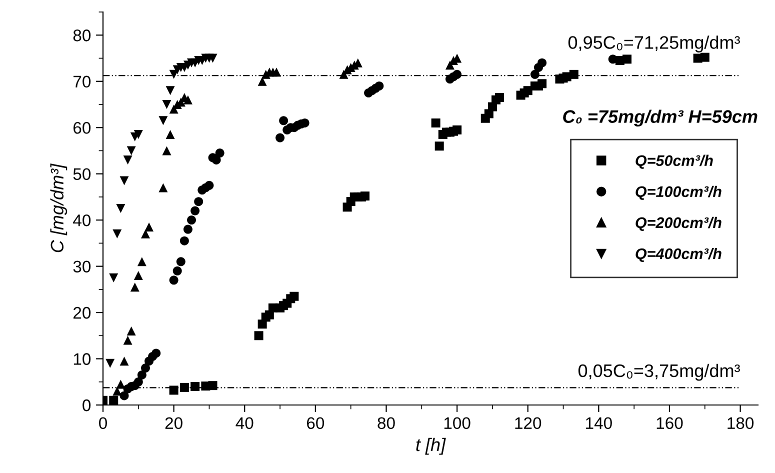 The width and height of the screenshot is (775, 473). Describe the element at coordinates (741, 423) in the screenshot. I see `x-tick-label: 180` at that location.